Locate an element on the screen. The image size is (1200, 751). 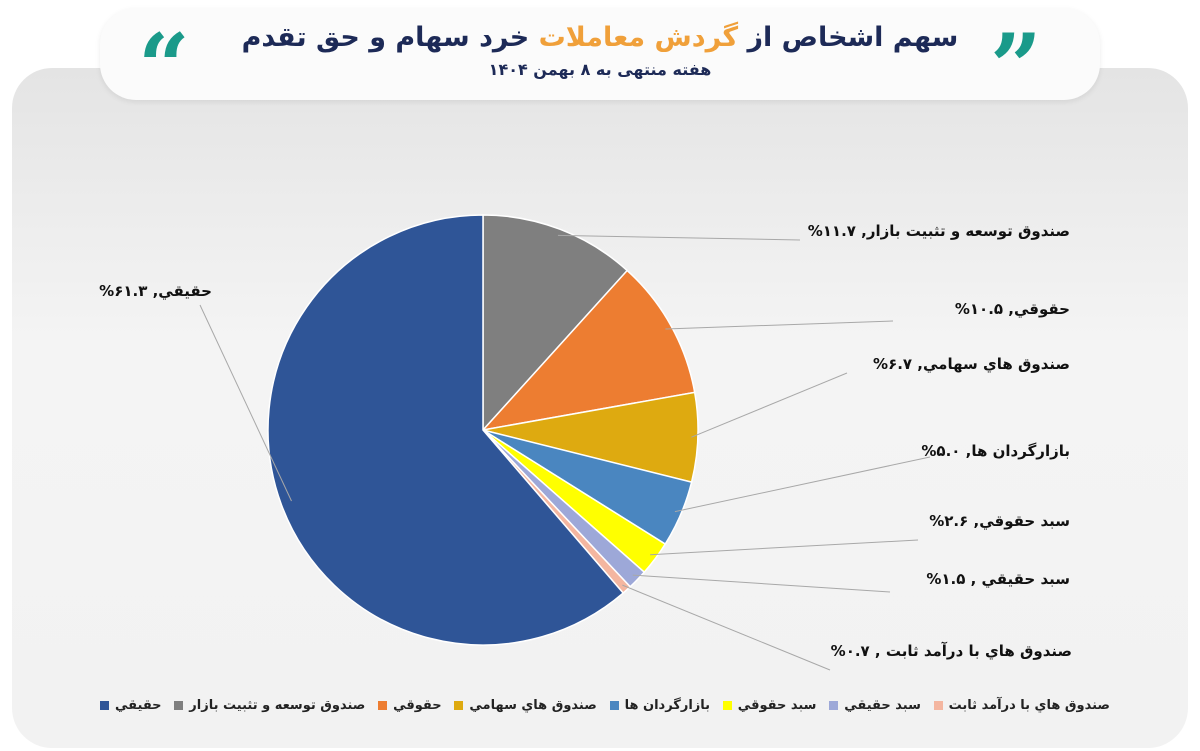
legend-item: حقيقي is located at coordinates (131, 705).